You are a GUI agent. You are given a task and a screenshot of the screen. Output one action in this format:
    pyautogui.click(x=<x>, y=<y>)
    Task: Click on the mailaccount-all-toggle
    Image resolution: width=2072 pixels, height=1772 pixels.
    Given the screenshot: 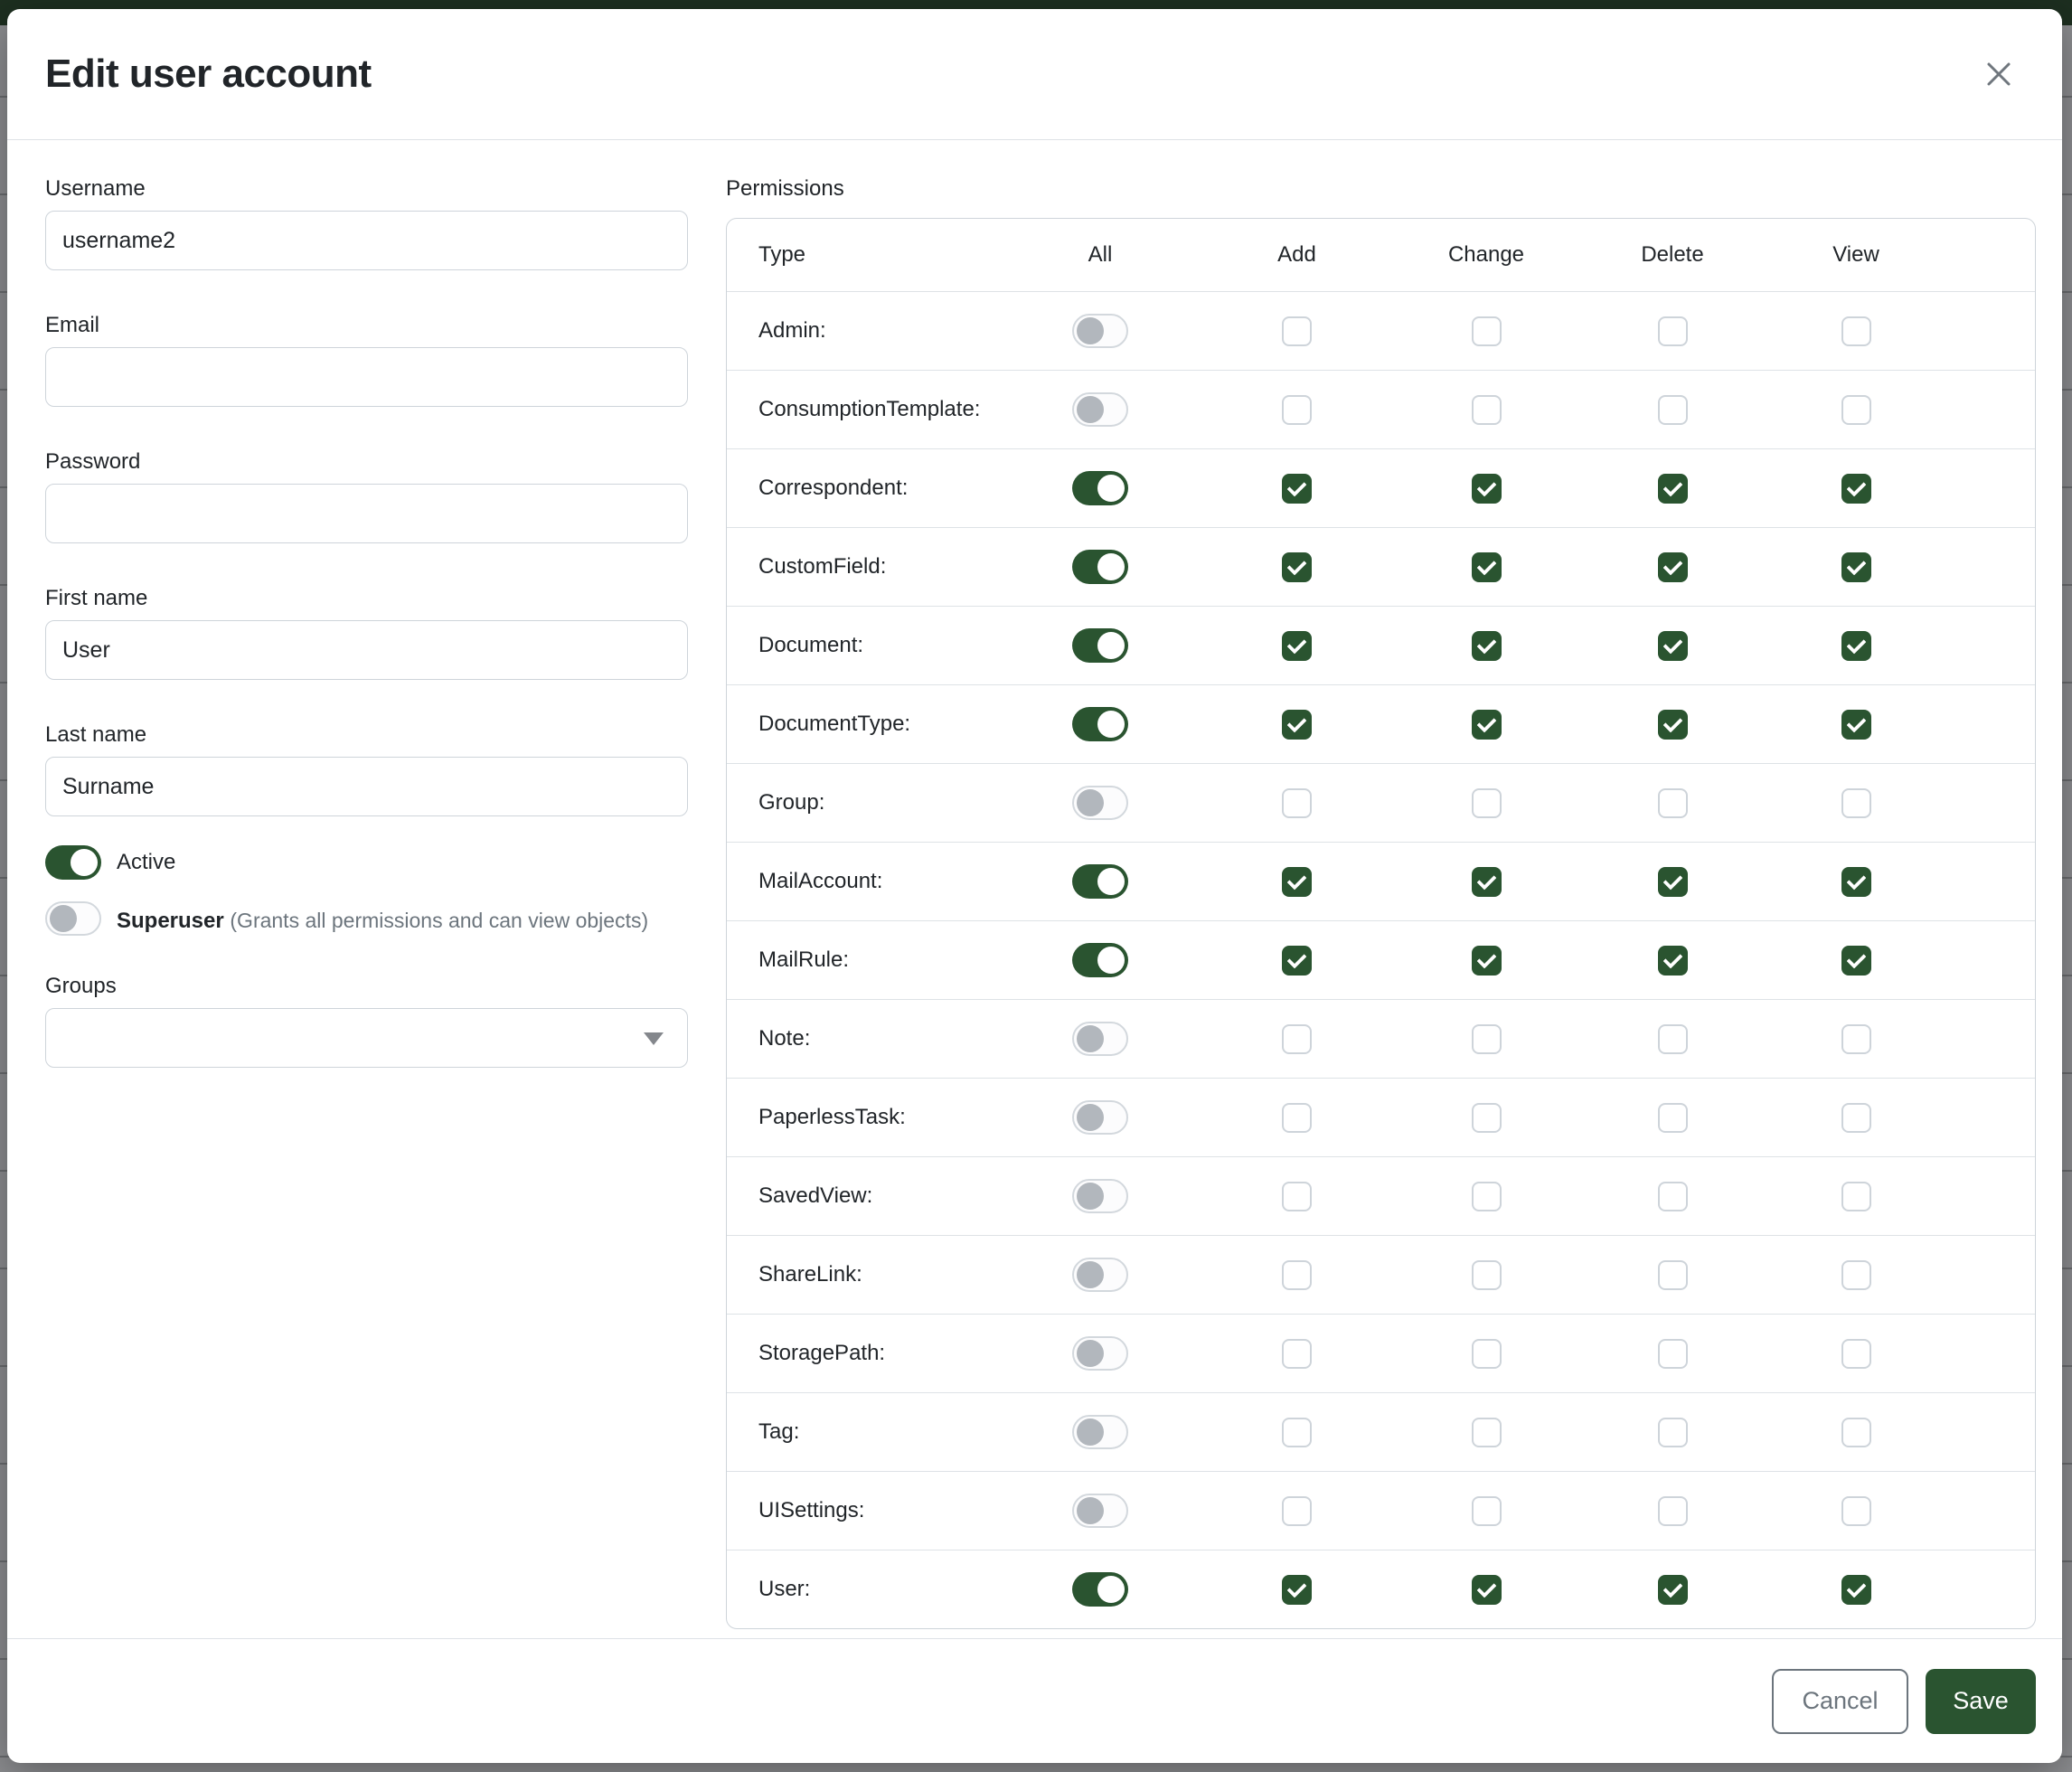 What is the action you would take?
    pyautogui.click(x=1100, y=881)
    